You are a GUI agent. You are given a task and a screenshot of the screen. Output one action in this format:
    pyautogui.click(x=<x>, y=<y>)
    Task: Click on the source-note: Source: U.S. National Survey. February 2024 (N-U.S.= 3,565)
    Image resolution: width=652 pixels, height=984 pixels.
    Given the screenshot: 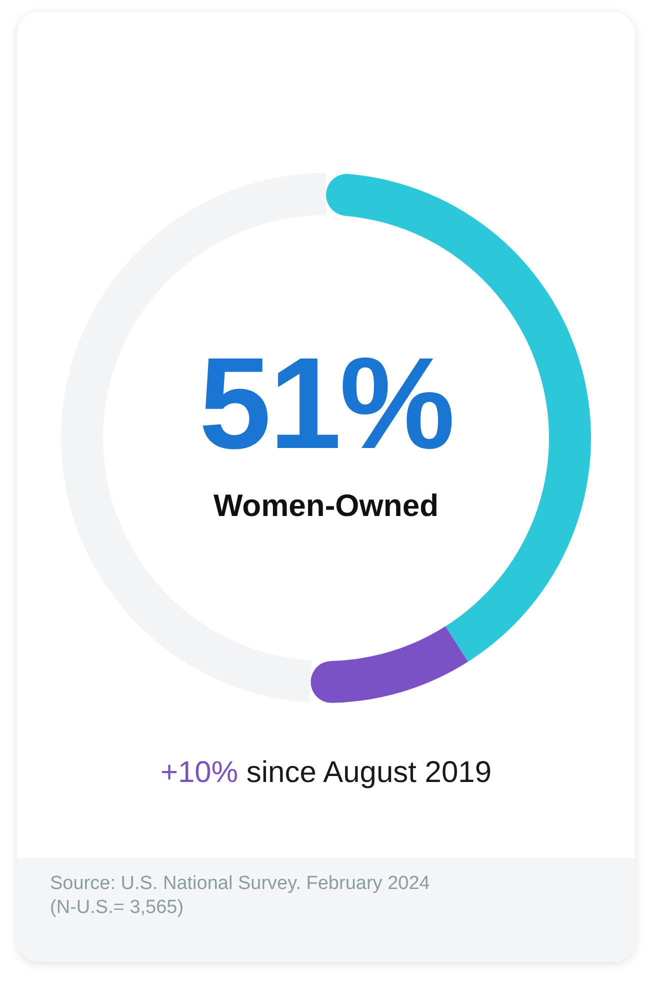 What is the action you would take?
    pyautogui.click(x=240, y=896)
    